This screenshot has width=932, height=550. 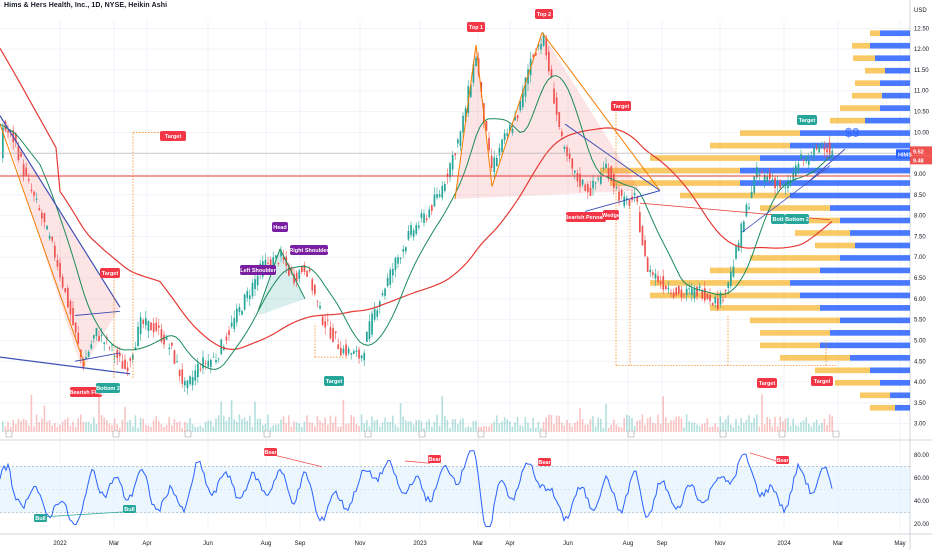 What do you see at coordinates (778, 220) in the screenshot?
I see `label-bott-text: Bott` at bounding box center [778, 220].